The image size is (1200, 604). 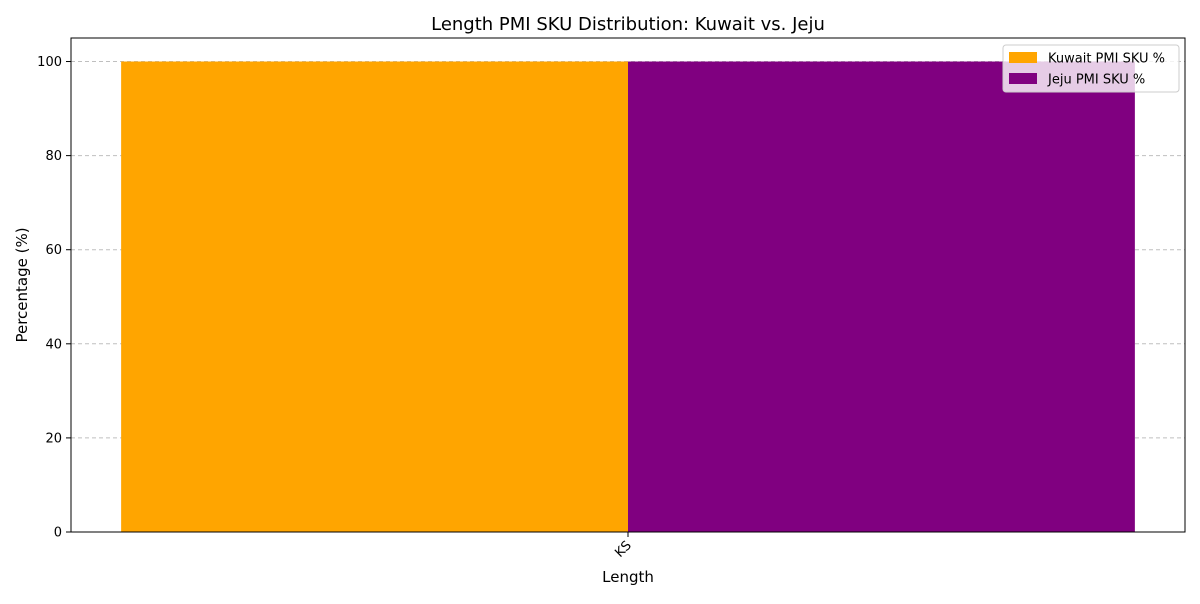 I want to click on x-tick-label: KS, so click(x=623, y=549).